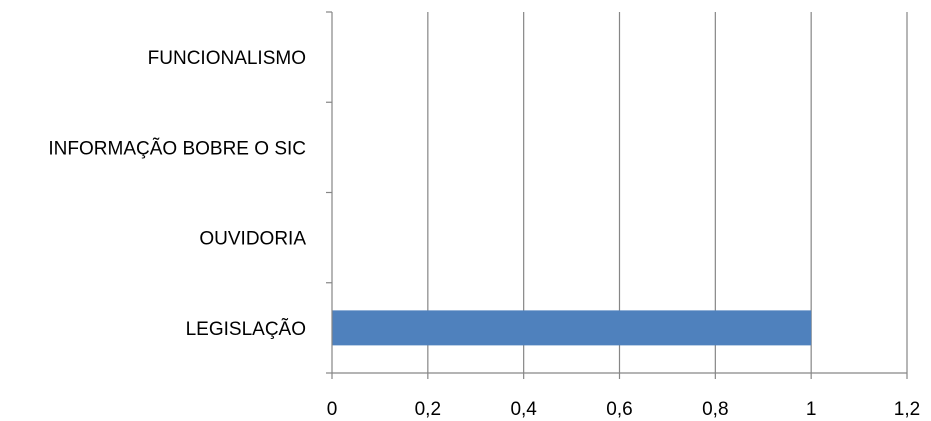 Image resolution: width=931 pixels, height=421 pixels. Describe the element at coordinates (428, 409) in the screenshot. I see `x-tick-label: 0,2` at that location.